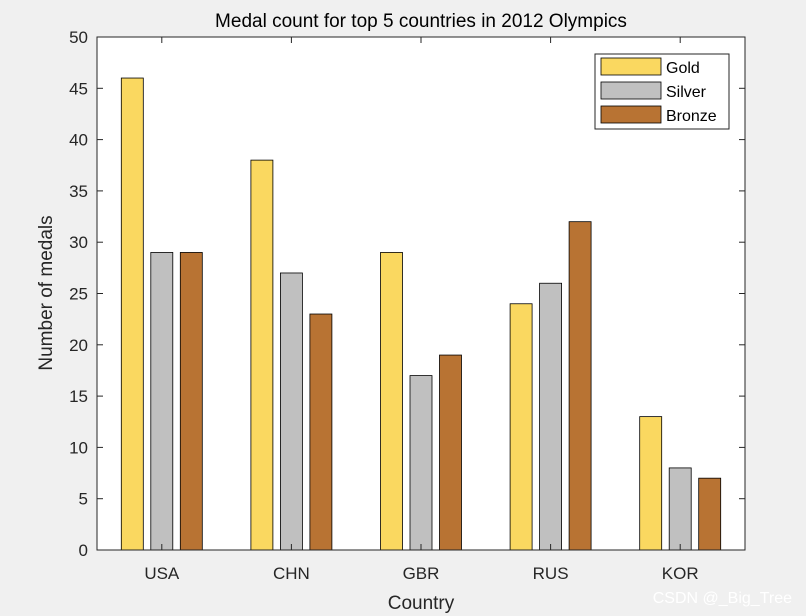 Image resolution: width=806 pixels, height=616 pixels. I want to click on bar-rus-silver, so click(550, 416).